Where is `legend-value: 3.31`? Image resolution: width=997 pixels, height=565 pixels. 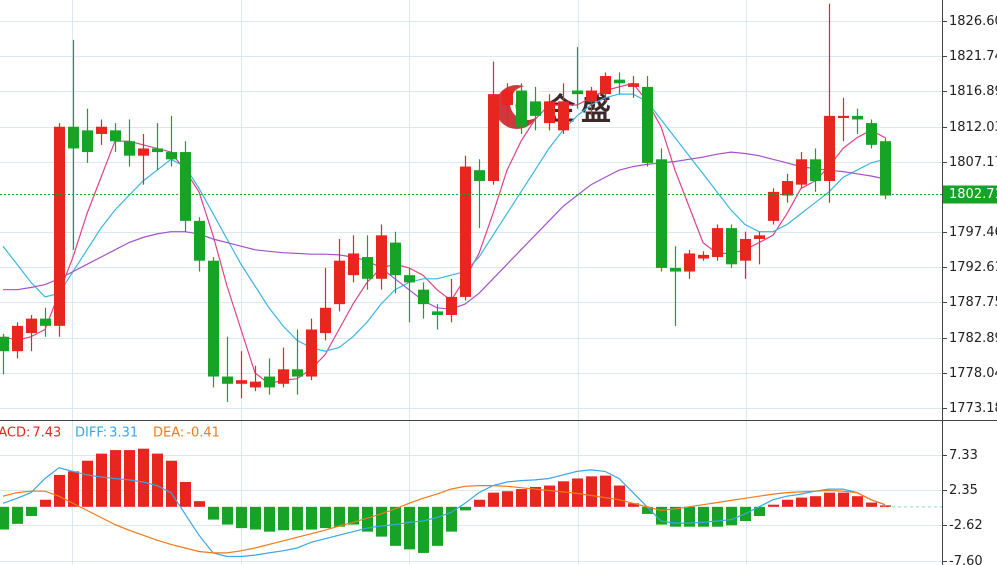 legend-value: 3.31 is located at coordinates (123, 433).